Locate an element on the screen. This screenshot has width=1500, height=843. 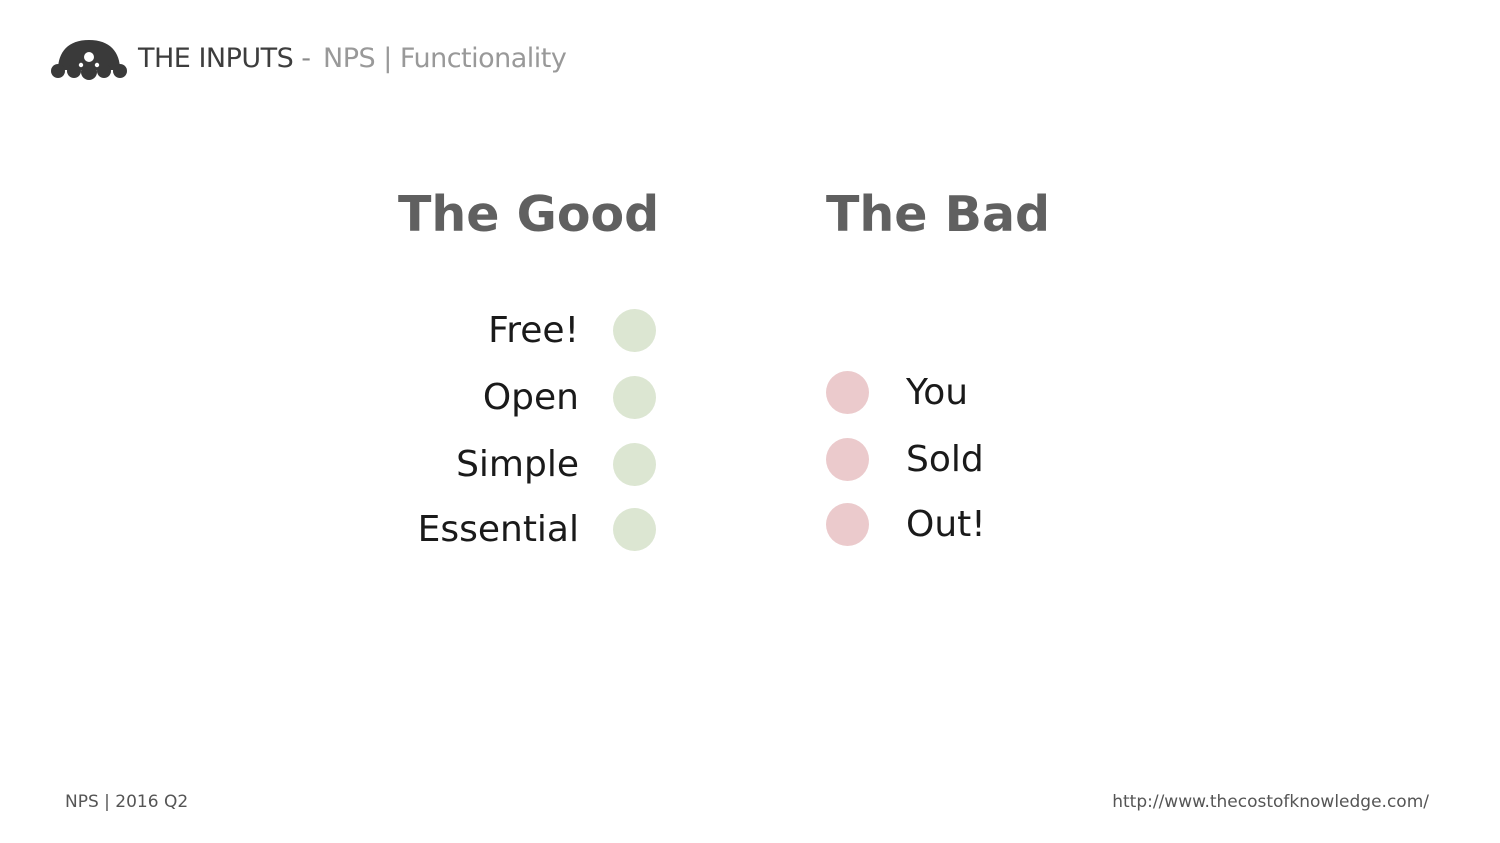
slide-header: THE INPUTS - NPS | Functionality is located at coordinates (308, 58).